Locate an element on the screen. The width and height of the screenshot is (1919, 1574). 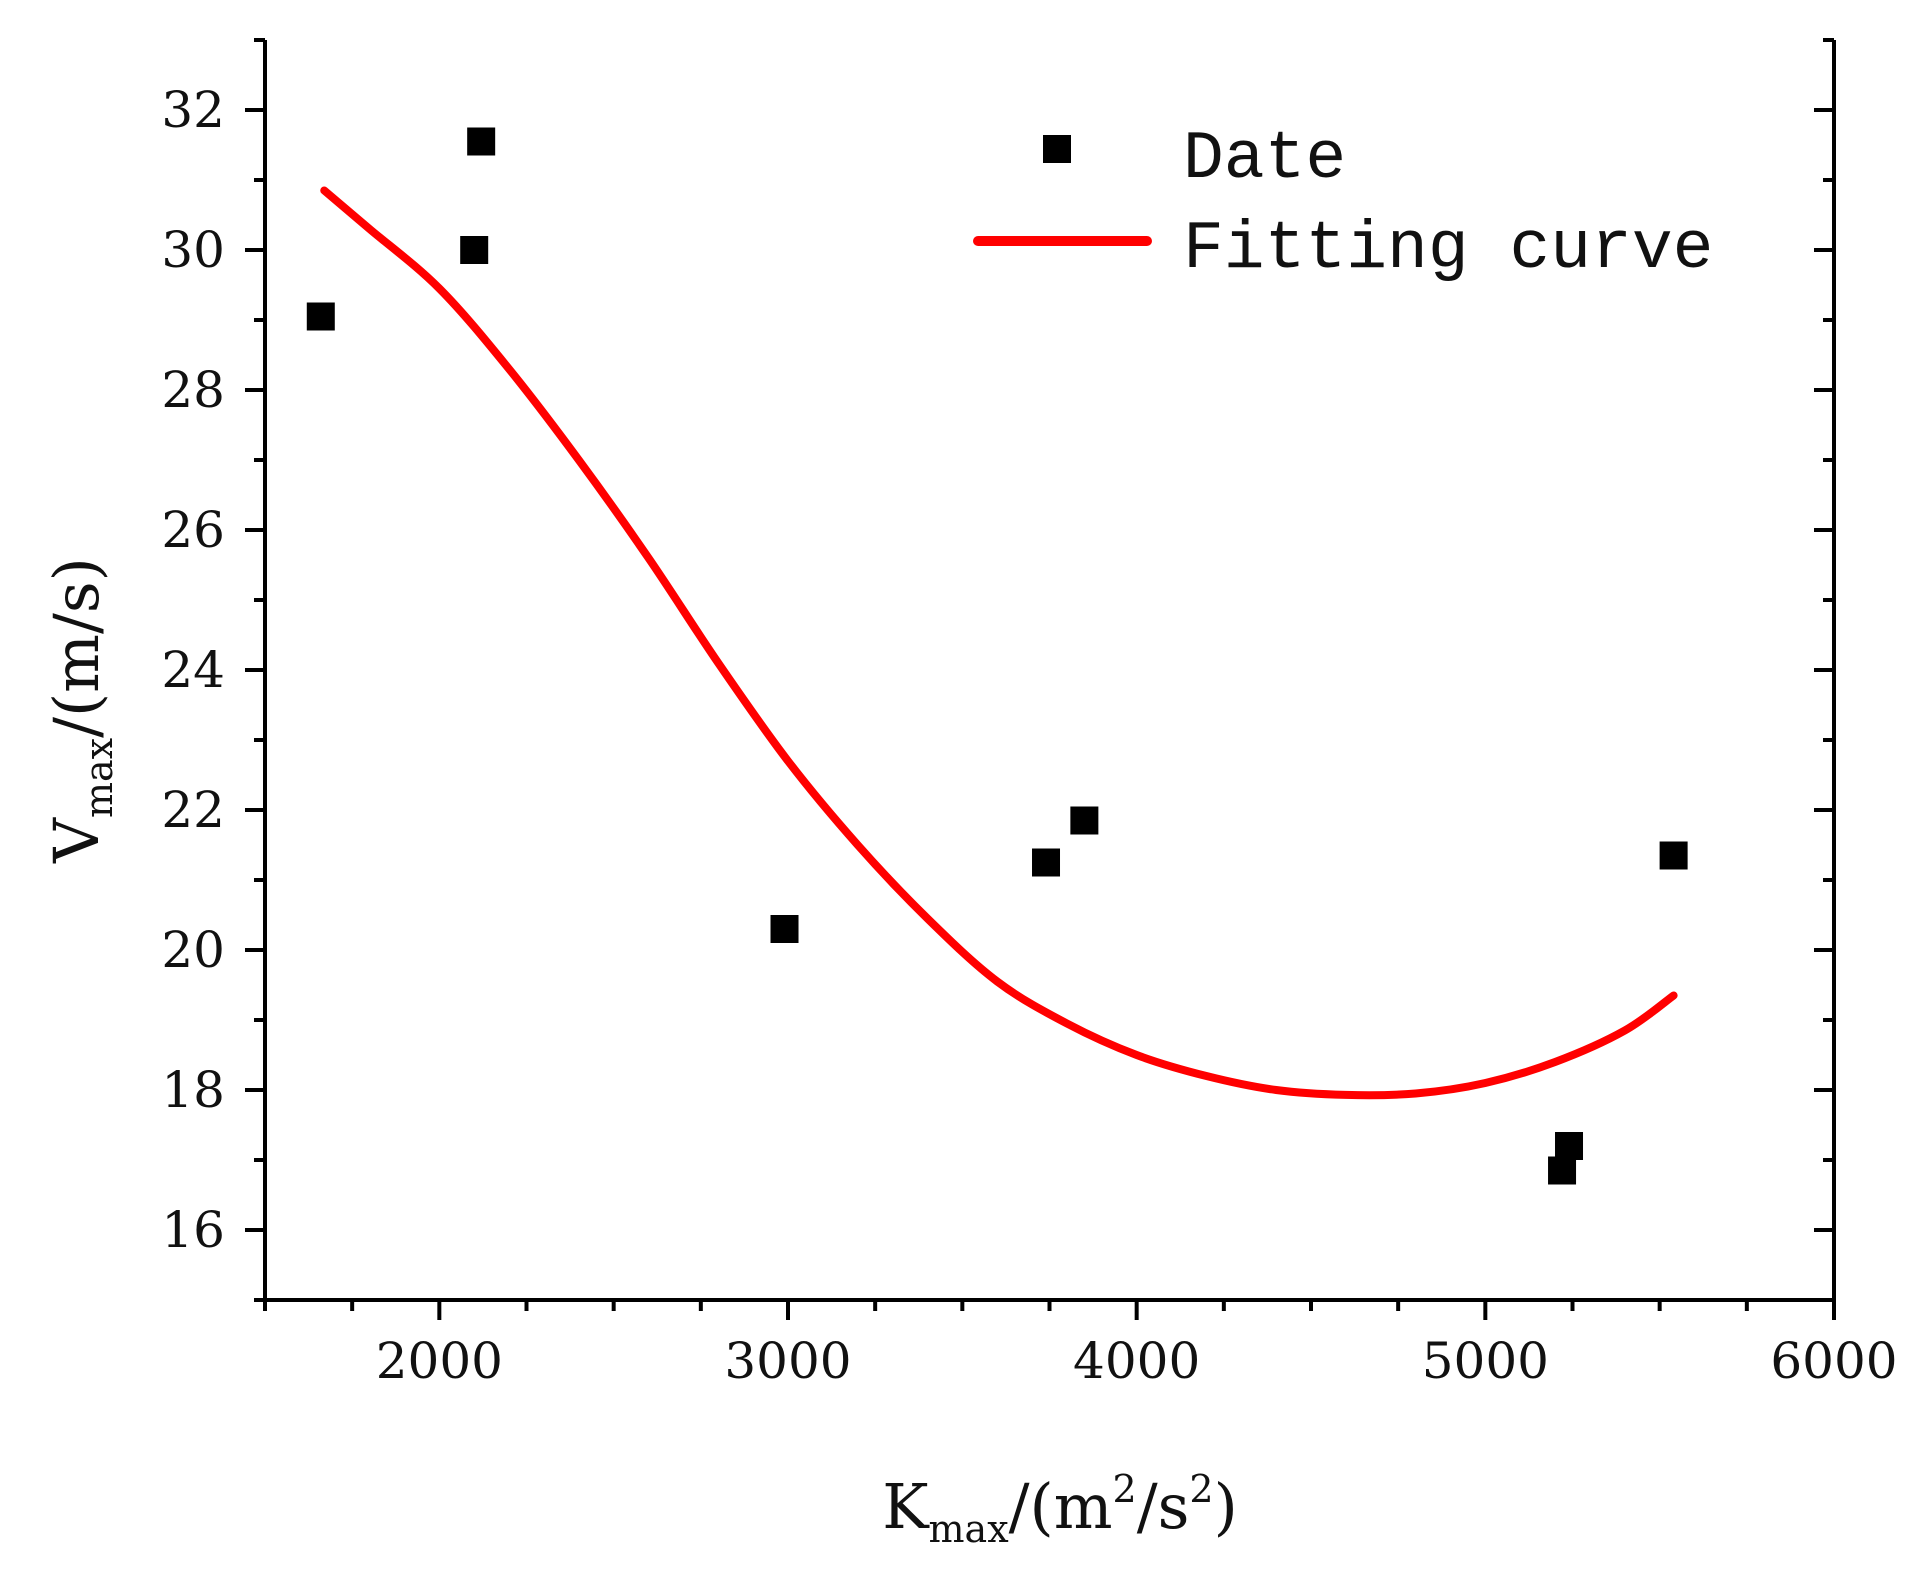
x-axis-tick-labels: 2000 3000 4000 5000 6000 is located at coordinates (1137, 1361).